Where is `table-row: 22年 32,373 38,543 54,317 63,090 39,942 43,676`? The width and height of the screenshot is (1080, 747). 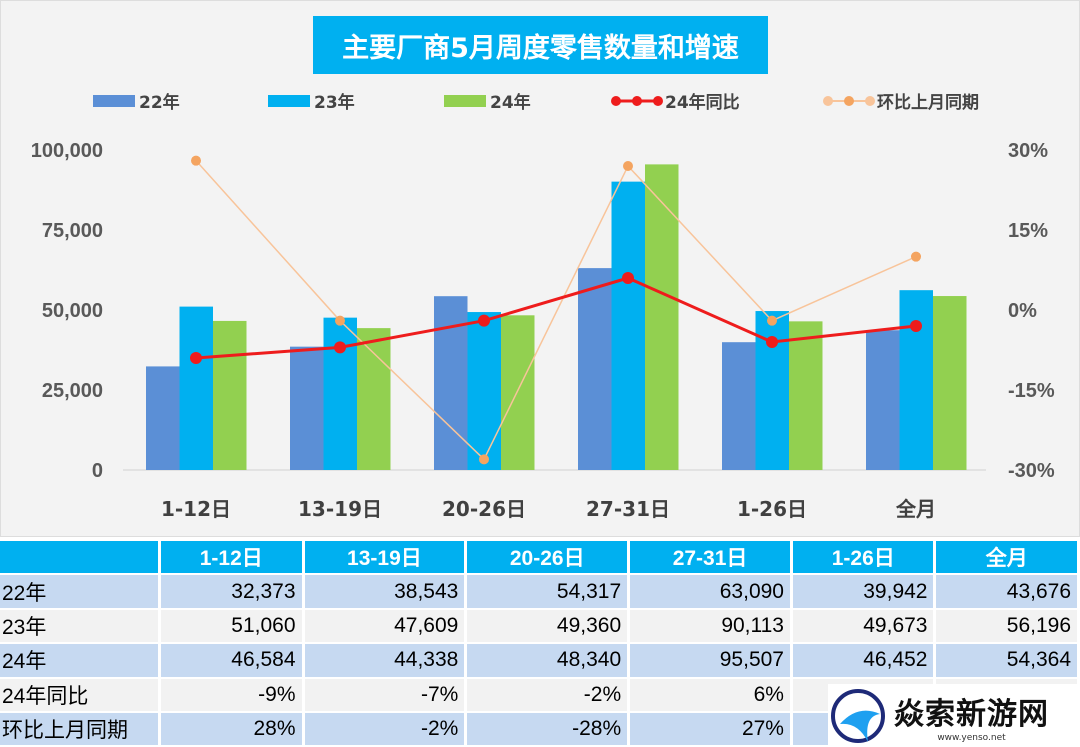
table-row: 22年 32,373 38,543 54,317 63,090 39,942 43,676 is located at coordinates (538, 592).